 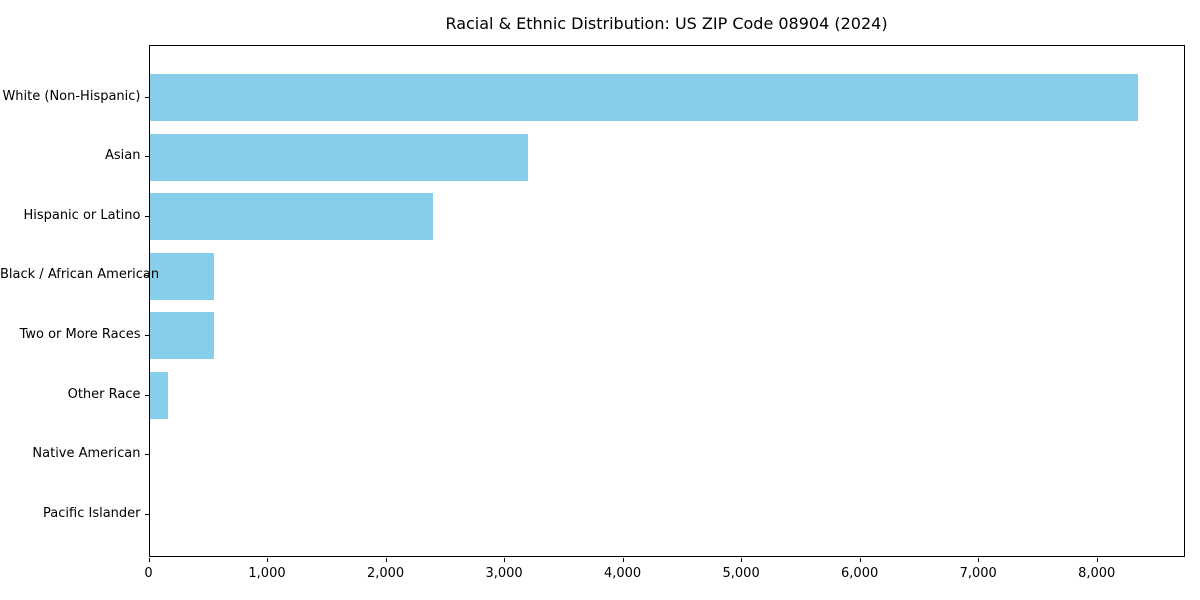 I want to click on x-tick-label: 3,000, so click(x=504, y=573).